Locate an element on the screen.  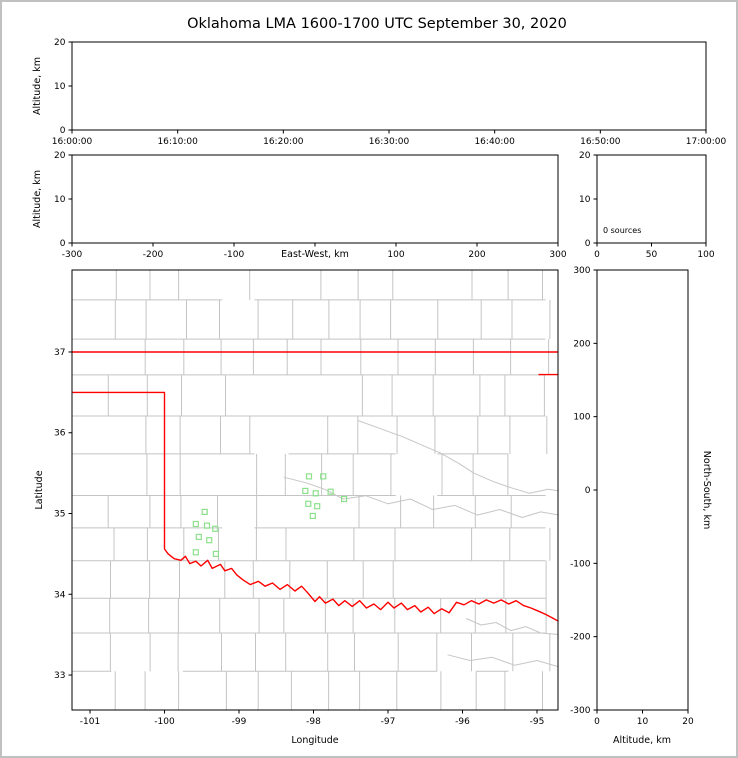
time-height-ylabel: Altitude, km is located at coordinates (37, 86).